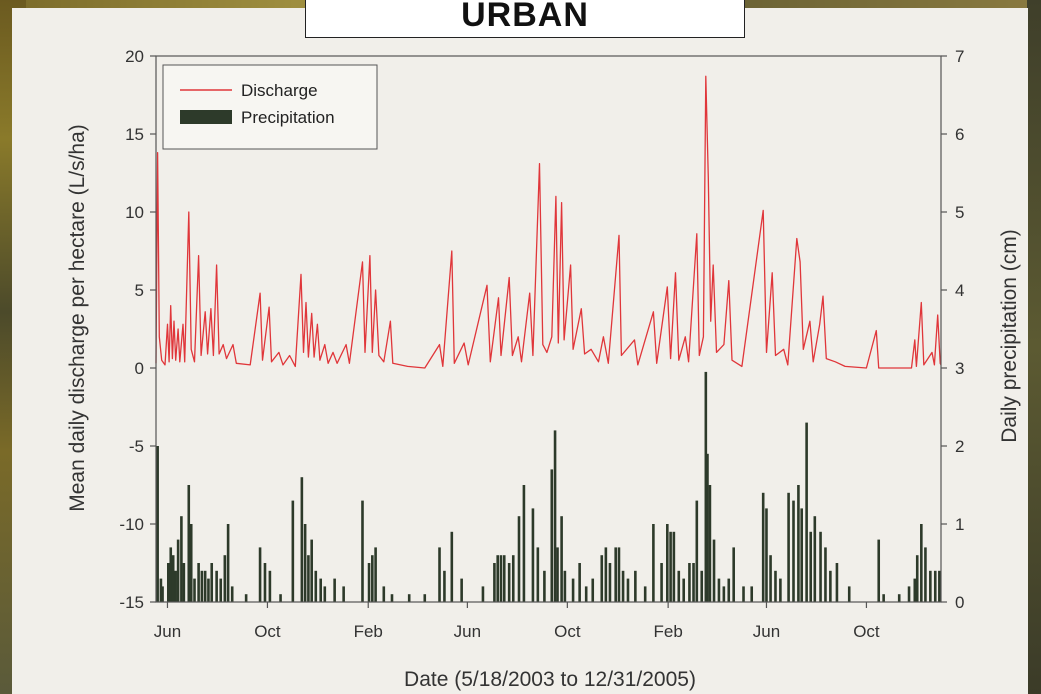  What do you see at coordinates (134, 134) in the screenshot?
I see `y-tick-label: 15` at bounding box center [134, 134].